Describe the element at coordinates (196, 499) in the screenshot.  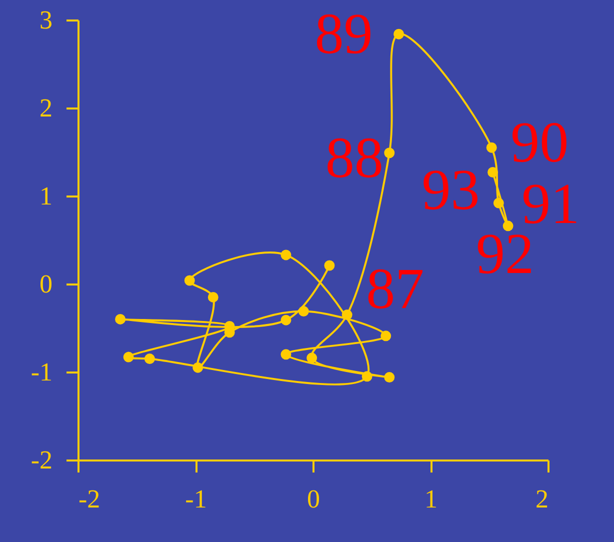
I see `x-tick-label: -1` at that location.